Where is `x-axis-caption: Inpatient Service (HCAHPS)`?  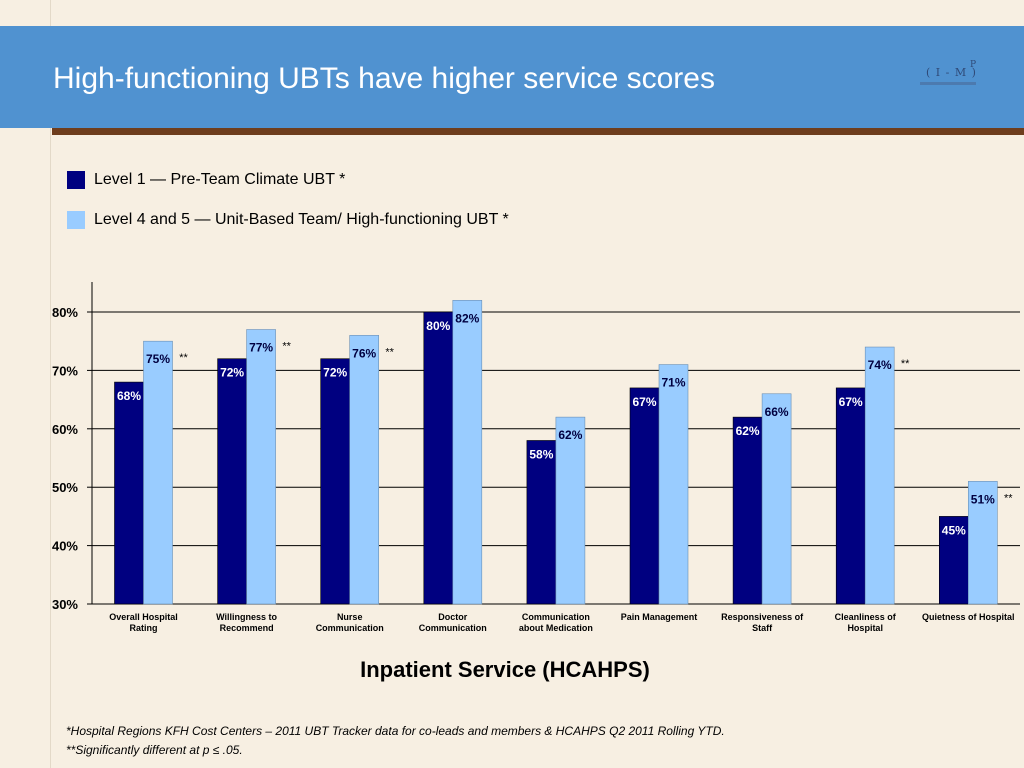
x-axis-caption: Inpatient Service (HCAHPS) is located at coordinates (505, 669).